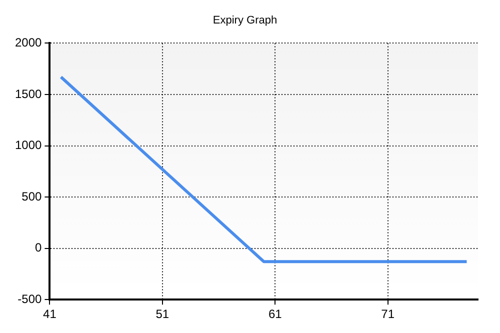  What do you see at coordinates (28, 93) in the screenshot?
I see `y-tick-label: 1500` at bounding box center [28, 93].